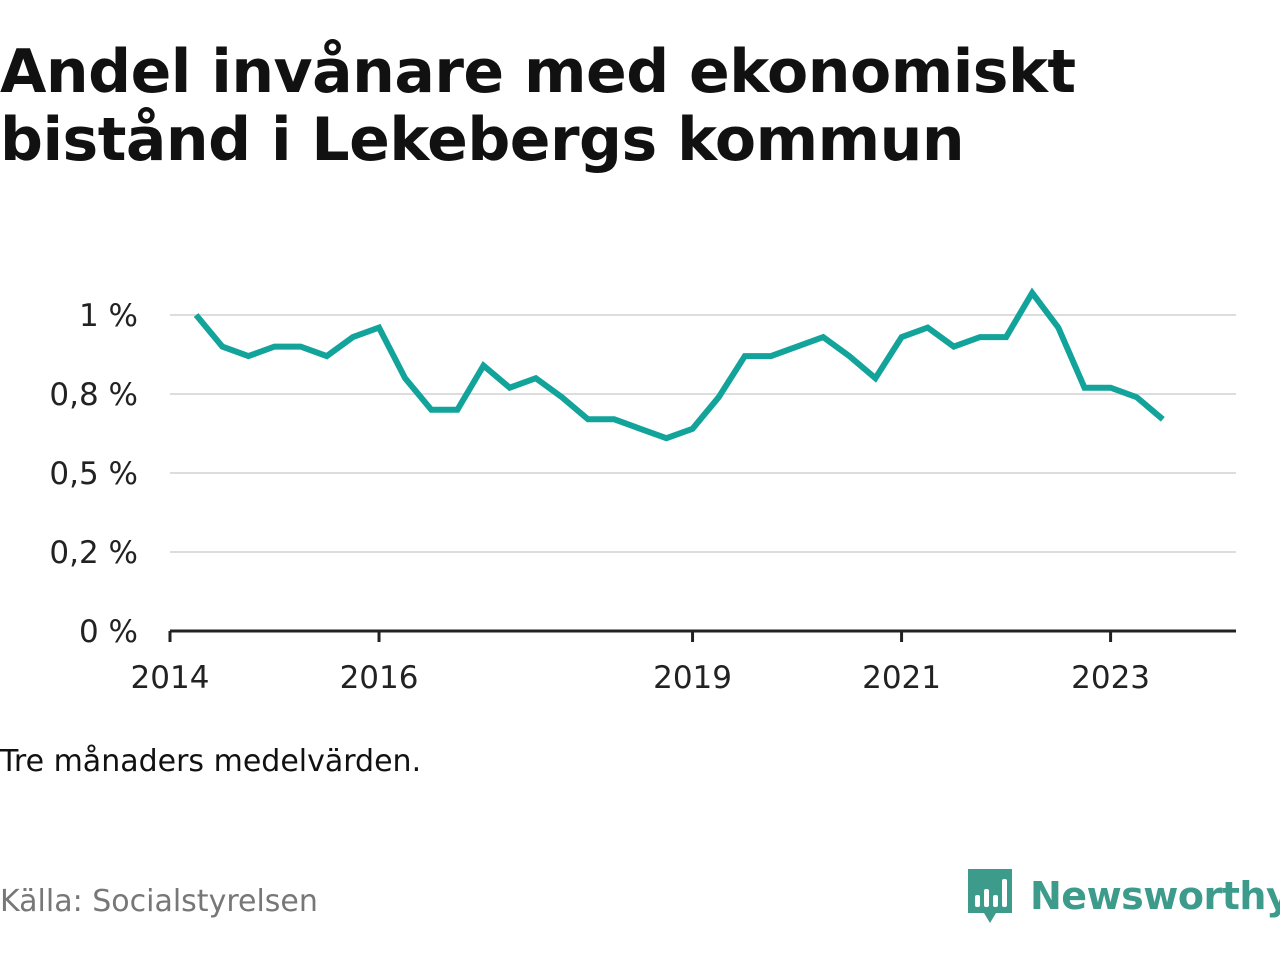 This screenshot has height=960, width=1280. Describe the element at coordinates (692, 678) in the screenshot. I see `x-tick-label: 2019` at that location.